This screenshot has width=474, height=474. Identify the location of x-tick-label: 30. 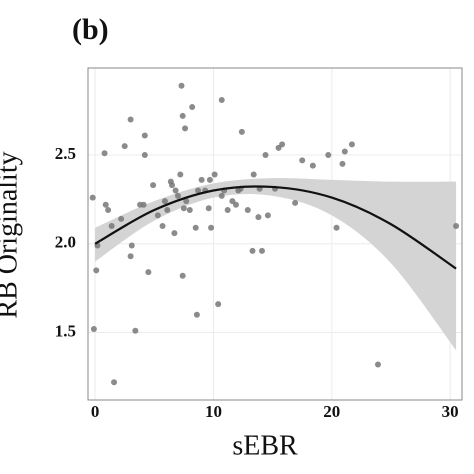
(450, 411).